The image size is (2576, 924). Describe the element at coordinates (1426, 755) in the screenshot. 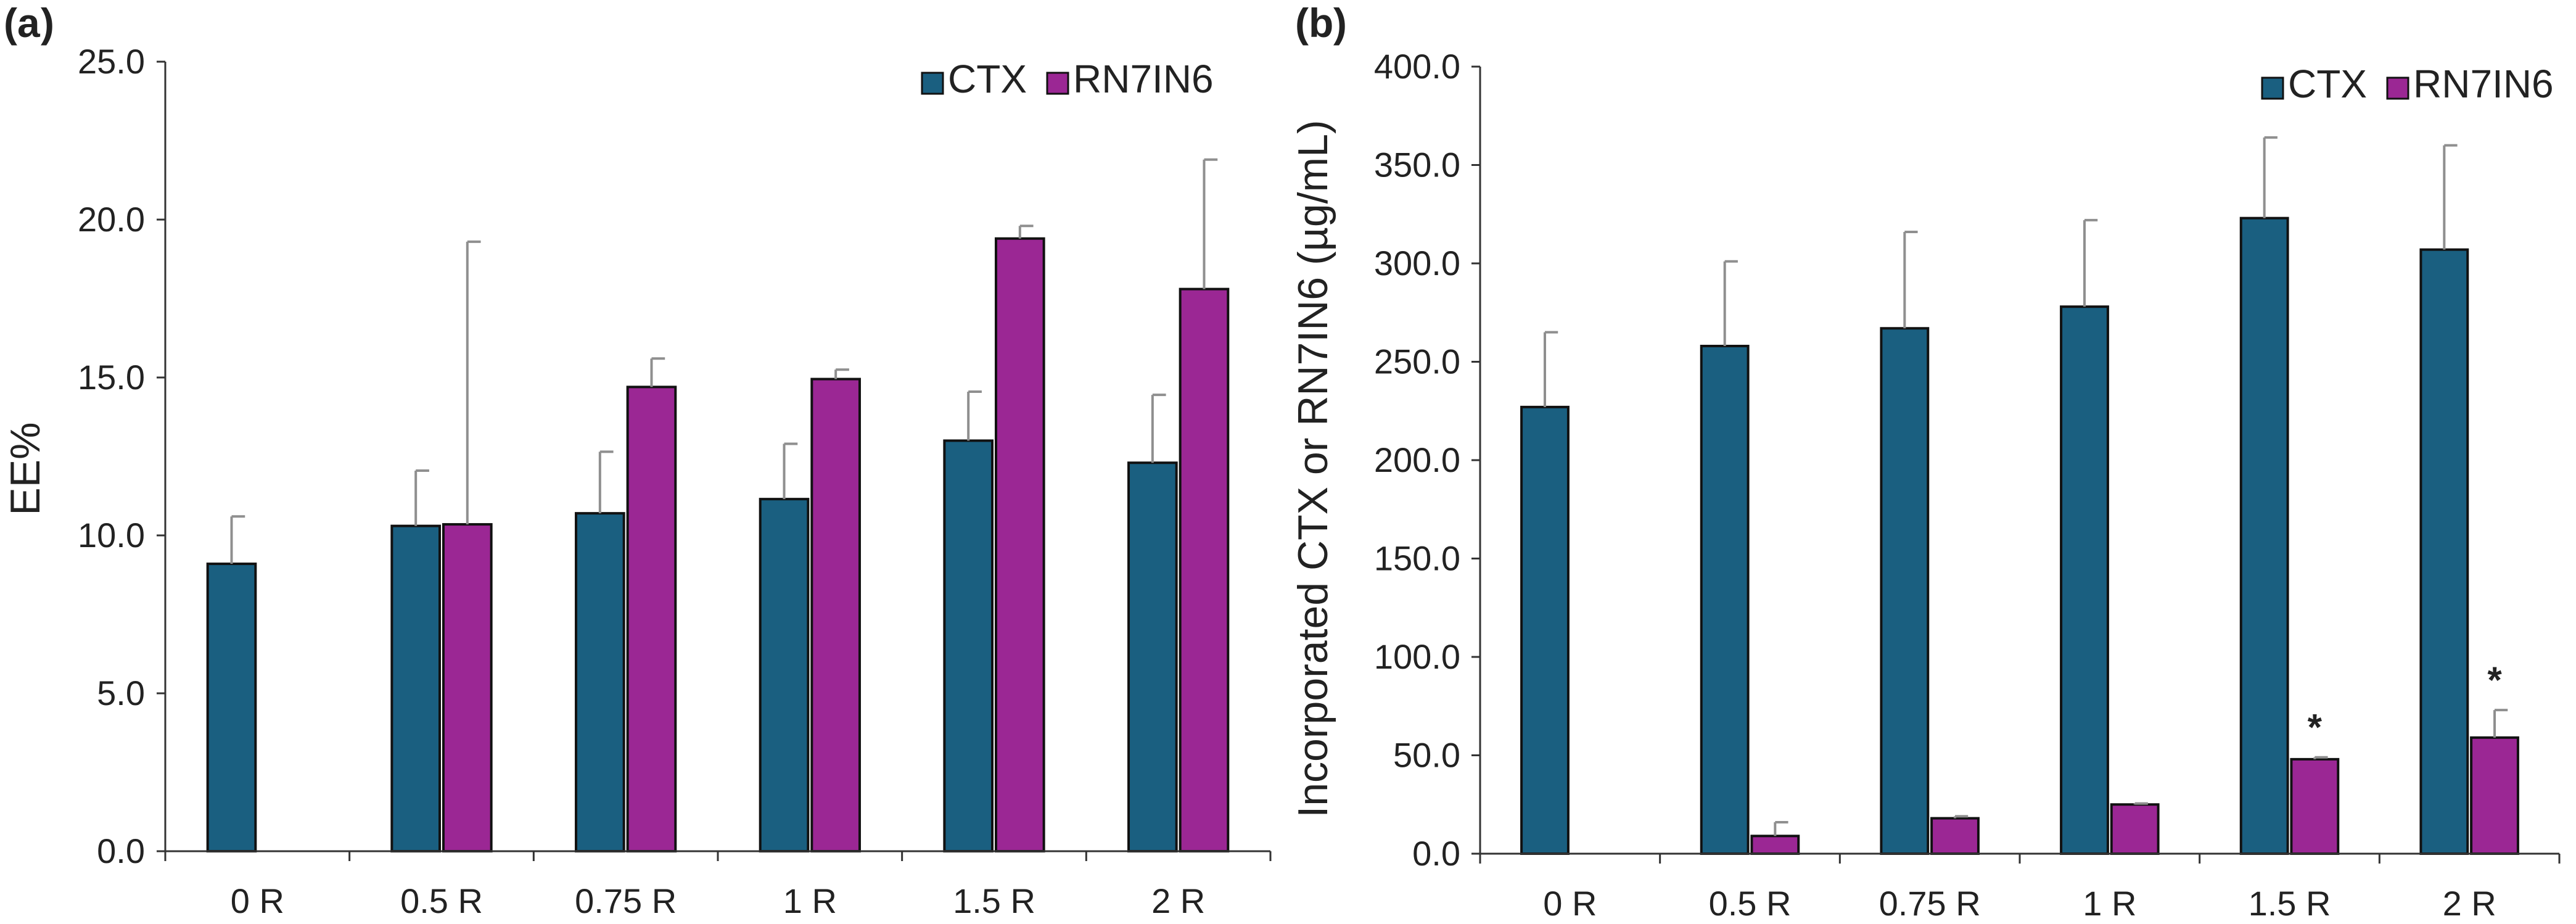

I see `y-tick-label: 50.0` at that location.